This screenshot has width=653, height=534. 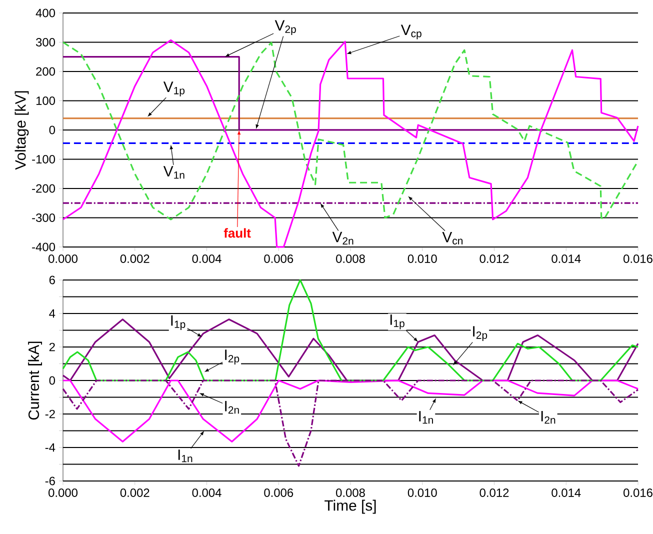 I want to click on text: V$_{cn}$, so click(x=452, y=238).